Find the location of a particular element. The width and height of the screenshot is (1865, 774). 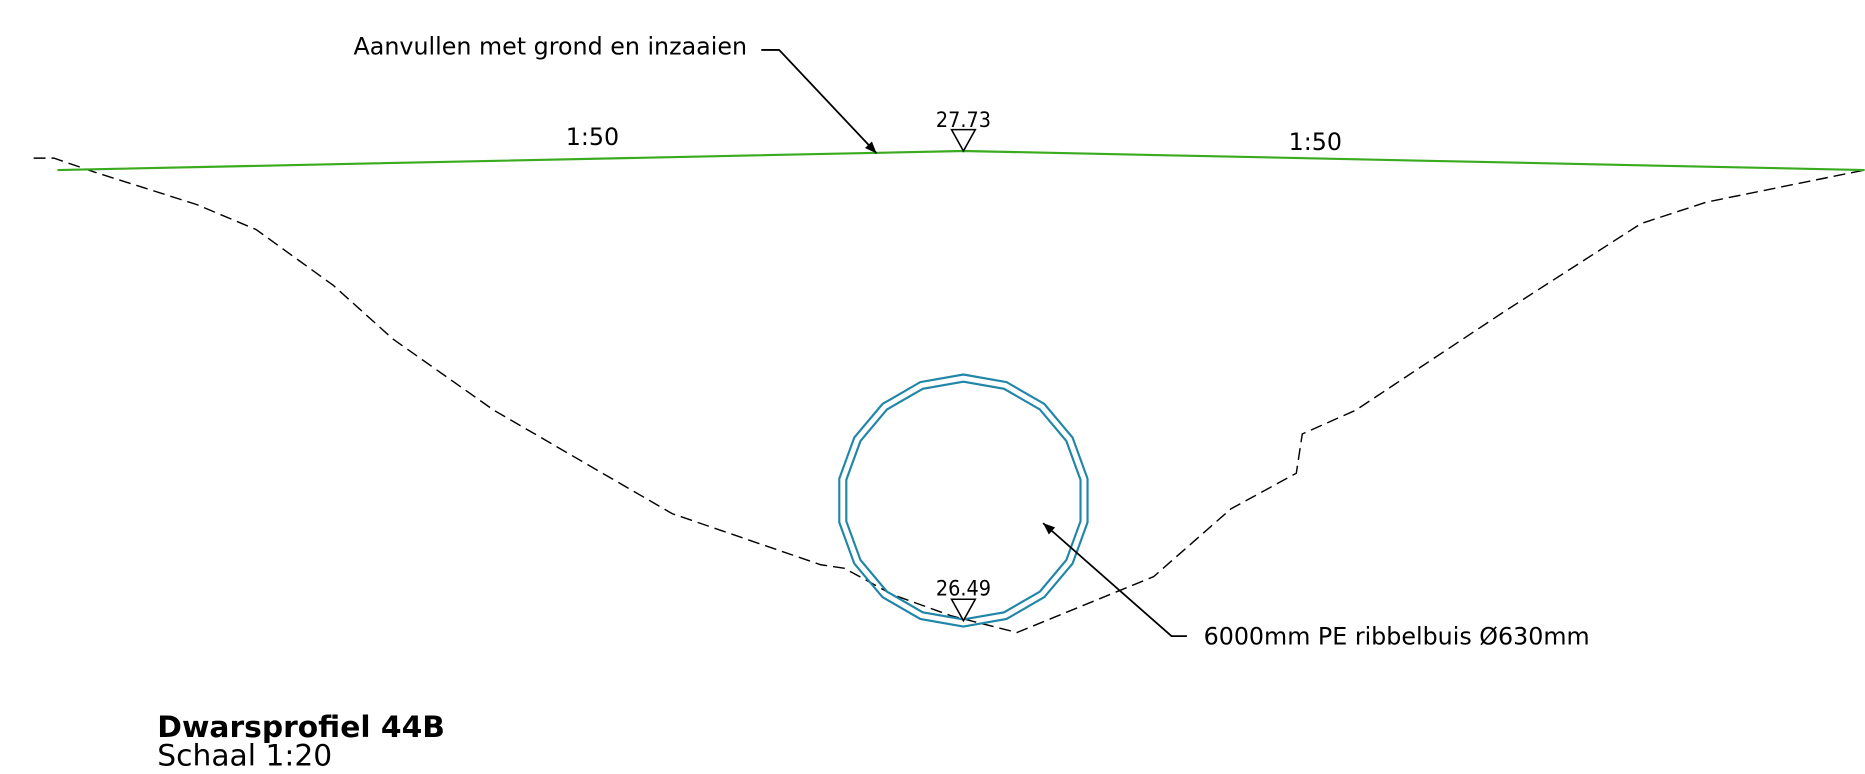

slope-right: 1:50 is located at coordinates (1315, 142).